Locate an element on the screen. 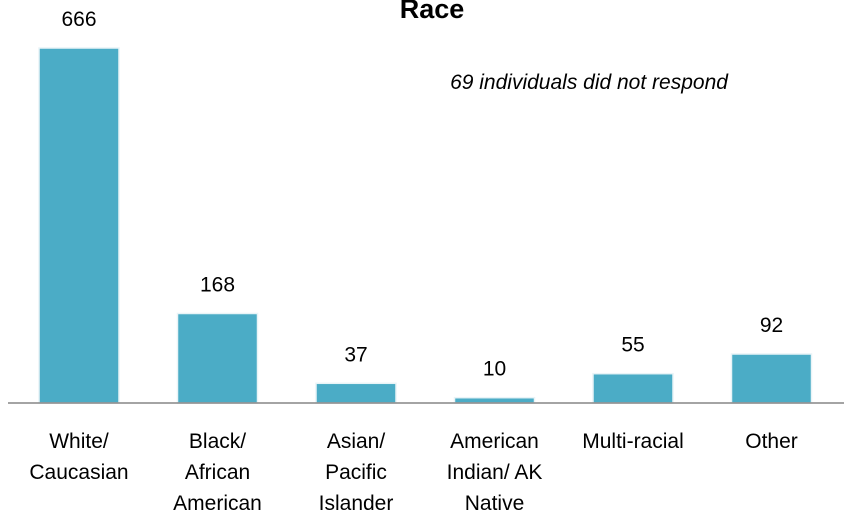  value-label-2: 168 is located at coordinates (217, 285).